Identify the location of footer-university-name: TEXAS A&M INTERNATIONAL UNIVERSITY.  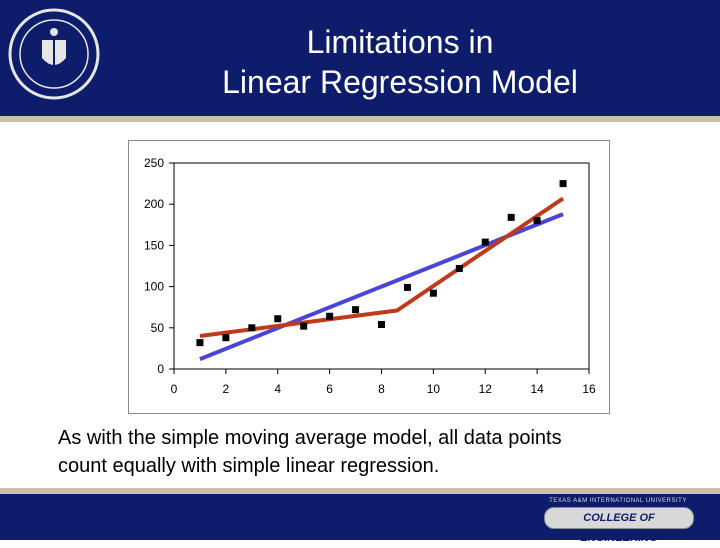
(618, 501).